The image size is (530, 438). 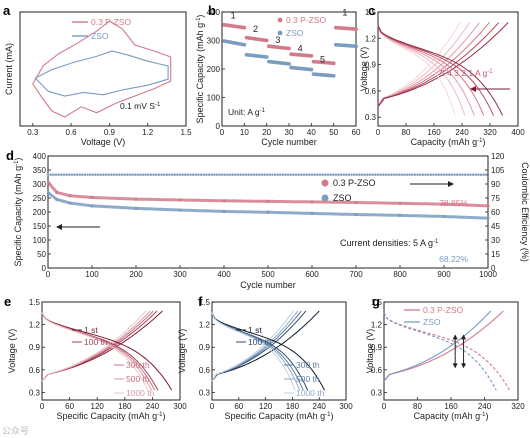 I want to click on y2-tick-label: 0, so click(x=493, y=268).